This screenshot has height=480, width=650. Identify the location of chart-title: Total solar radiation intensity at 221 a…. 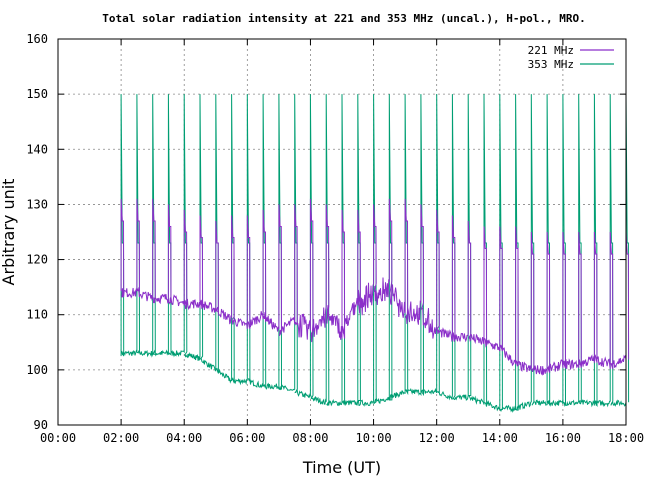
(343, 18).